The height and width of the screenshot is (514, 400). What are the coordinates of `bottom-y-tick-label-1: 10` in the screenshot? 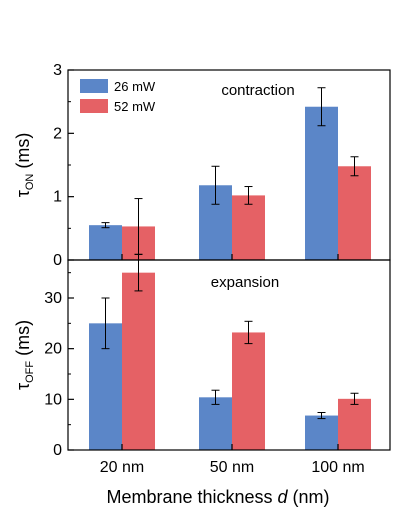 It's located at (53, 399).